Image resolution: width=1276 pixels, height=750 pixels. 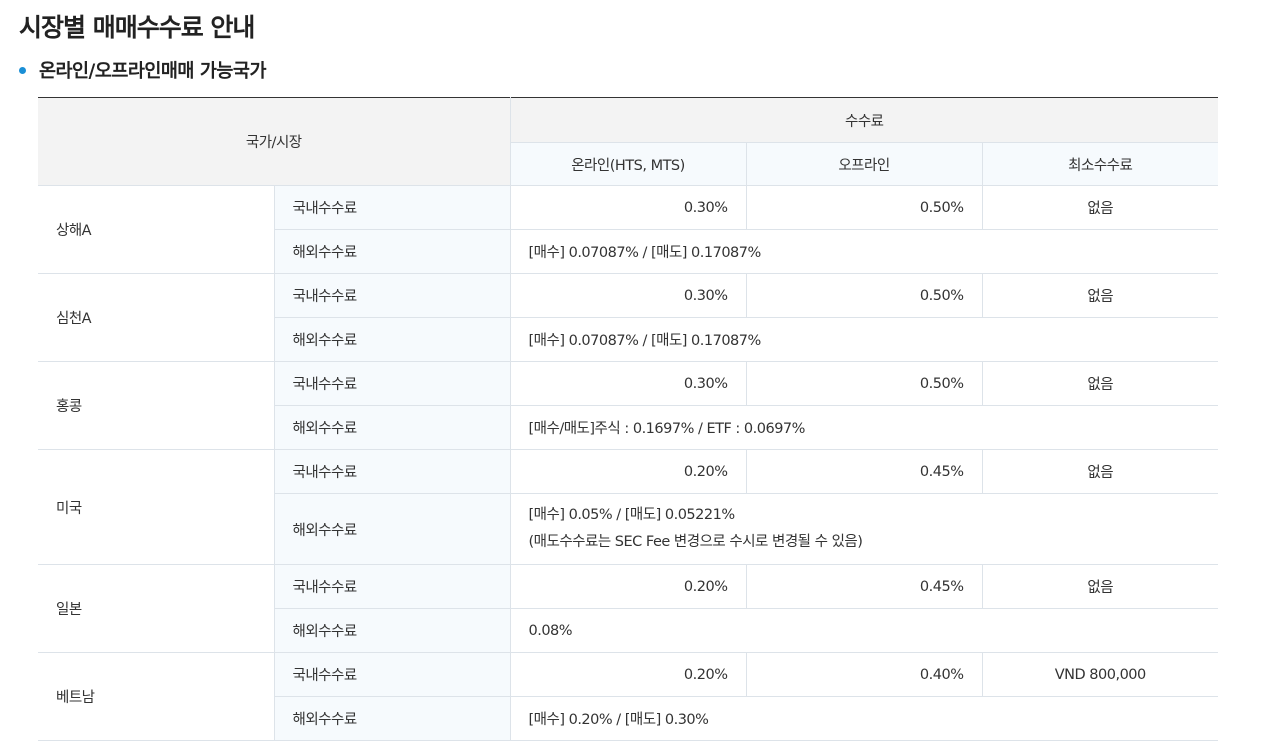 What do you see at coordinates (864, 427) in the screenshot?
I see `overseas-fee: [매수/매도]주식 : 0.1697% / ETF : 0.0697%` at bounding box center [864, 427].